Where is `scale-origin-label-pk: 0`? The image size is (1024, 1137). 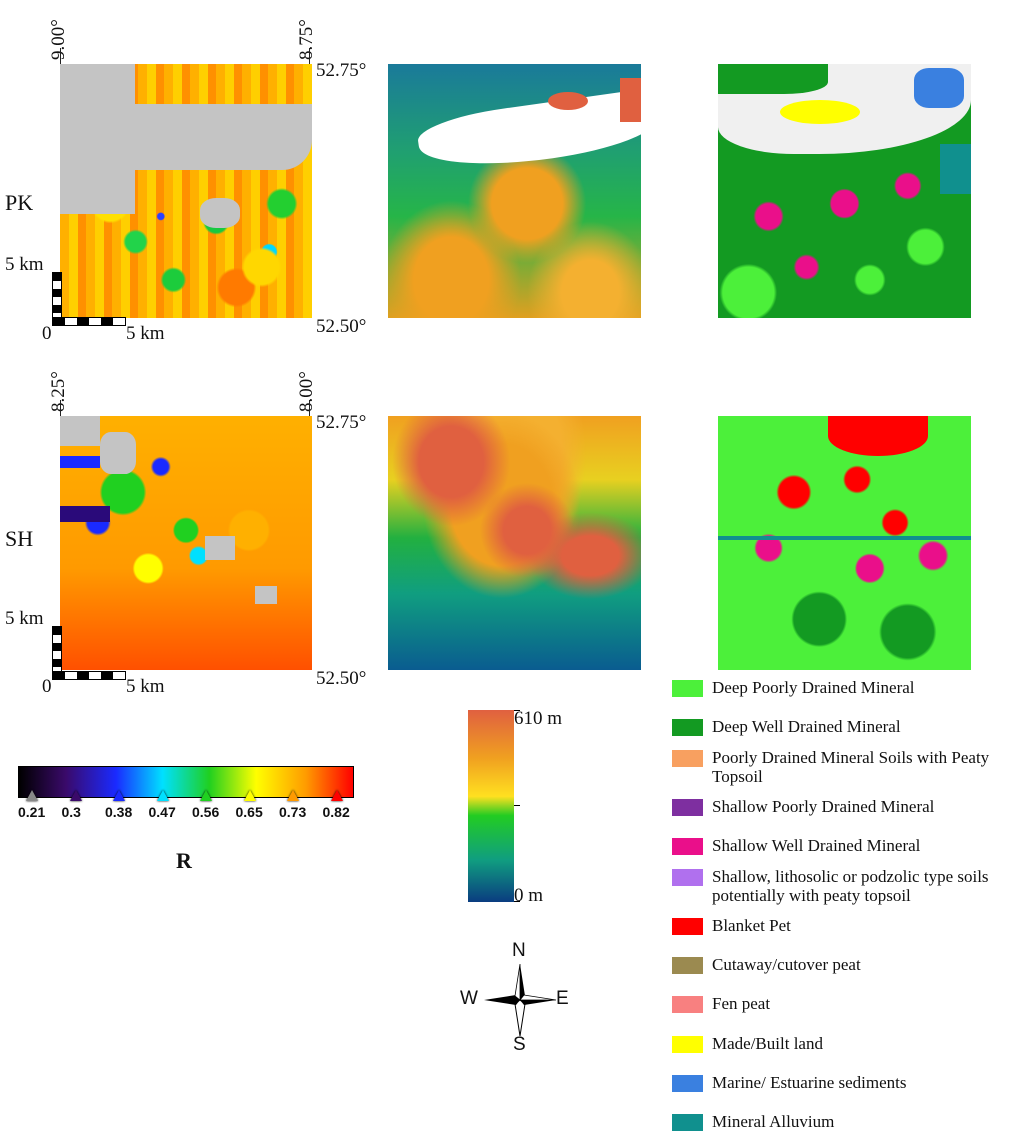 scale-origin-label-pk: 0 is located at coordinates (47, 333).